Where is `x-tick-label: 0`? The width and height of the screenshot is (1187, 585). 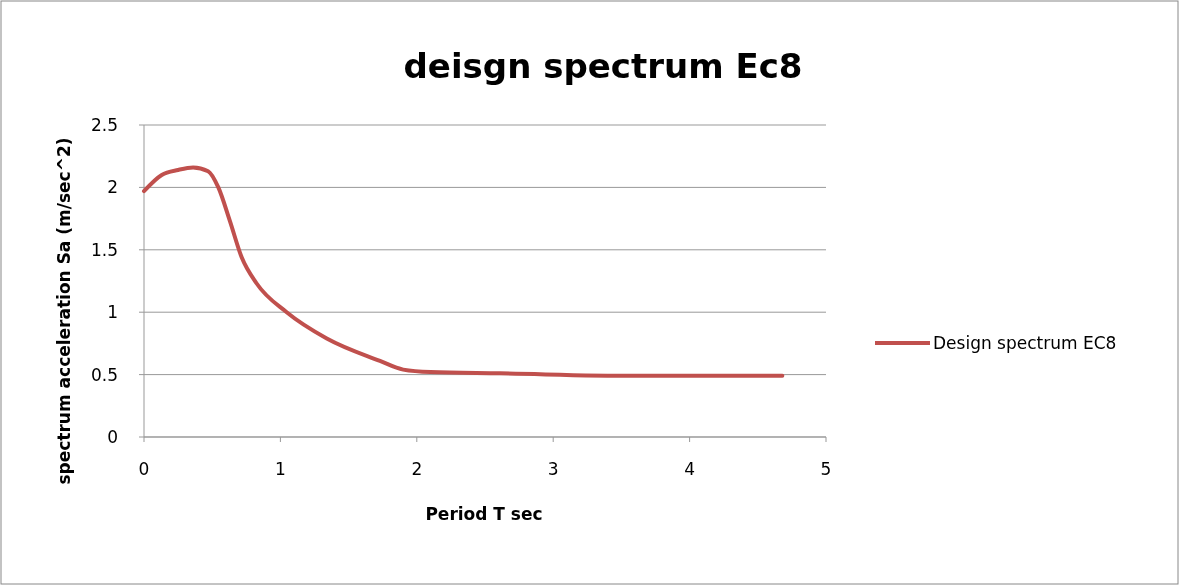
x-tick-label: 0 is located at coordinates (144, 469).